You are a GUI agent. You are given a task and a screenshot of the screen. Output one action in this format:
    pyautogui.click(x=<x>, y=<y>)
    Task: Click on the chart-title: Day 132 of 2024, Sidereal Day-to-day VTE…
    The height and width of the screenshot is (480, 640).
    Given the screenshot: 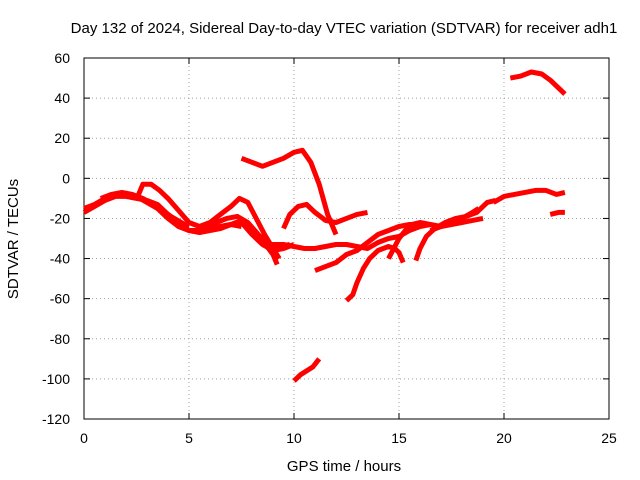 What is the action you would take?
    pyautogui.click(x=344, y=28)
    